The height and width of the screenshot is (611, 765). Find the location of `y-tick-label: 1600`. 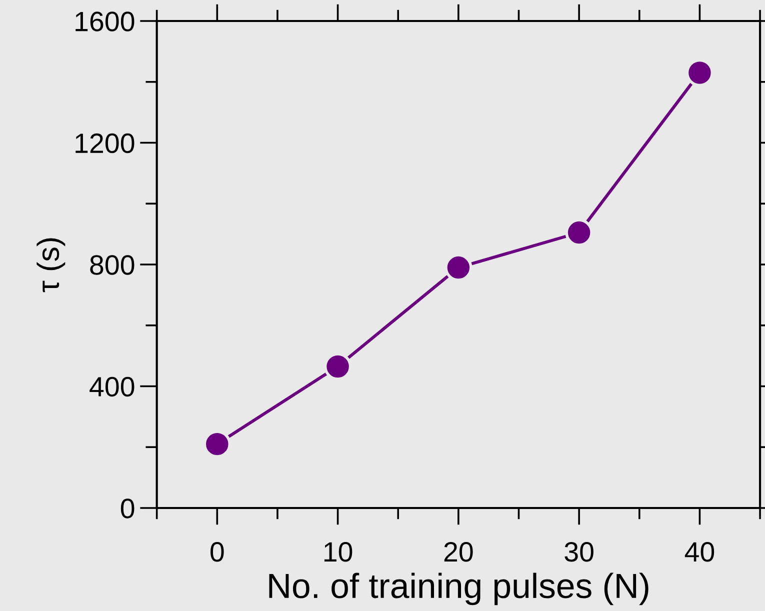

y-tick-label: 1600 is located at coordinates (105, 22).